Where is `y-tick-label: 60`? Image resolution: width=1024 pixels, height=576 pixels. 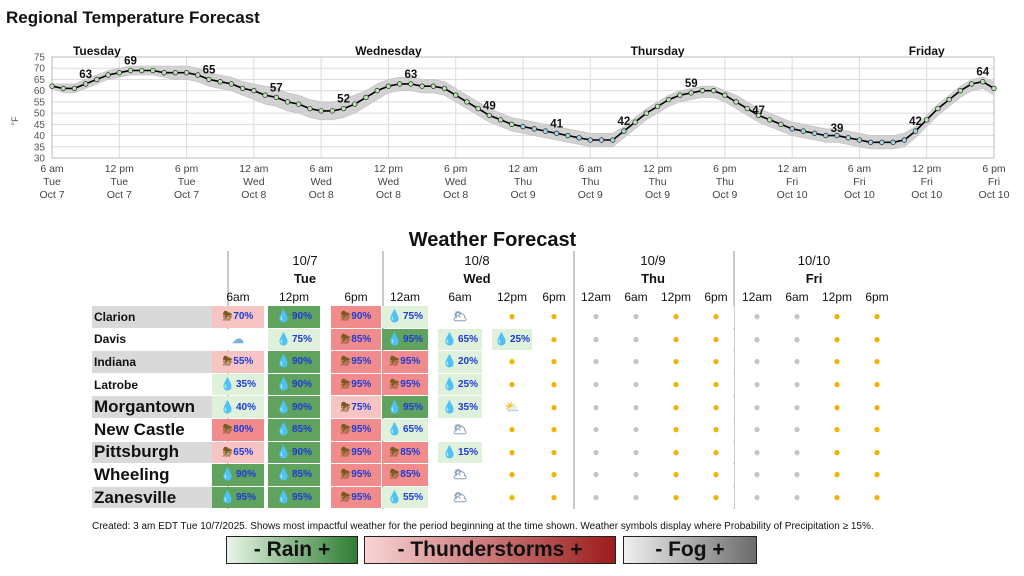 y-tick-label: 60 is located at coordinates (40, 91).